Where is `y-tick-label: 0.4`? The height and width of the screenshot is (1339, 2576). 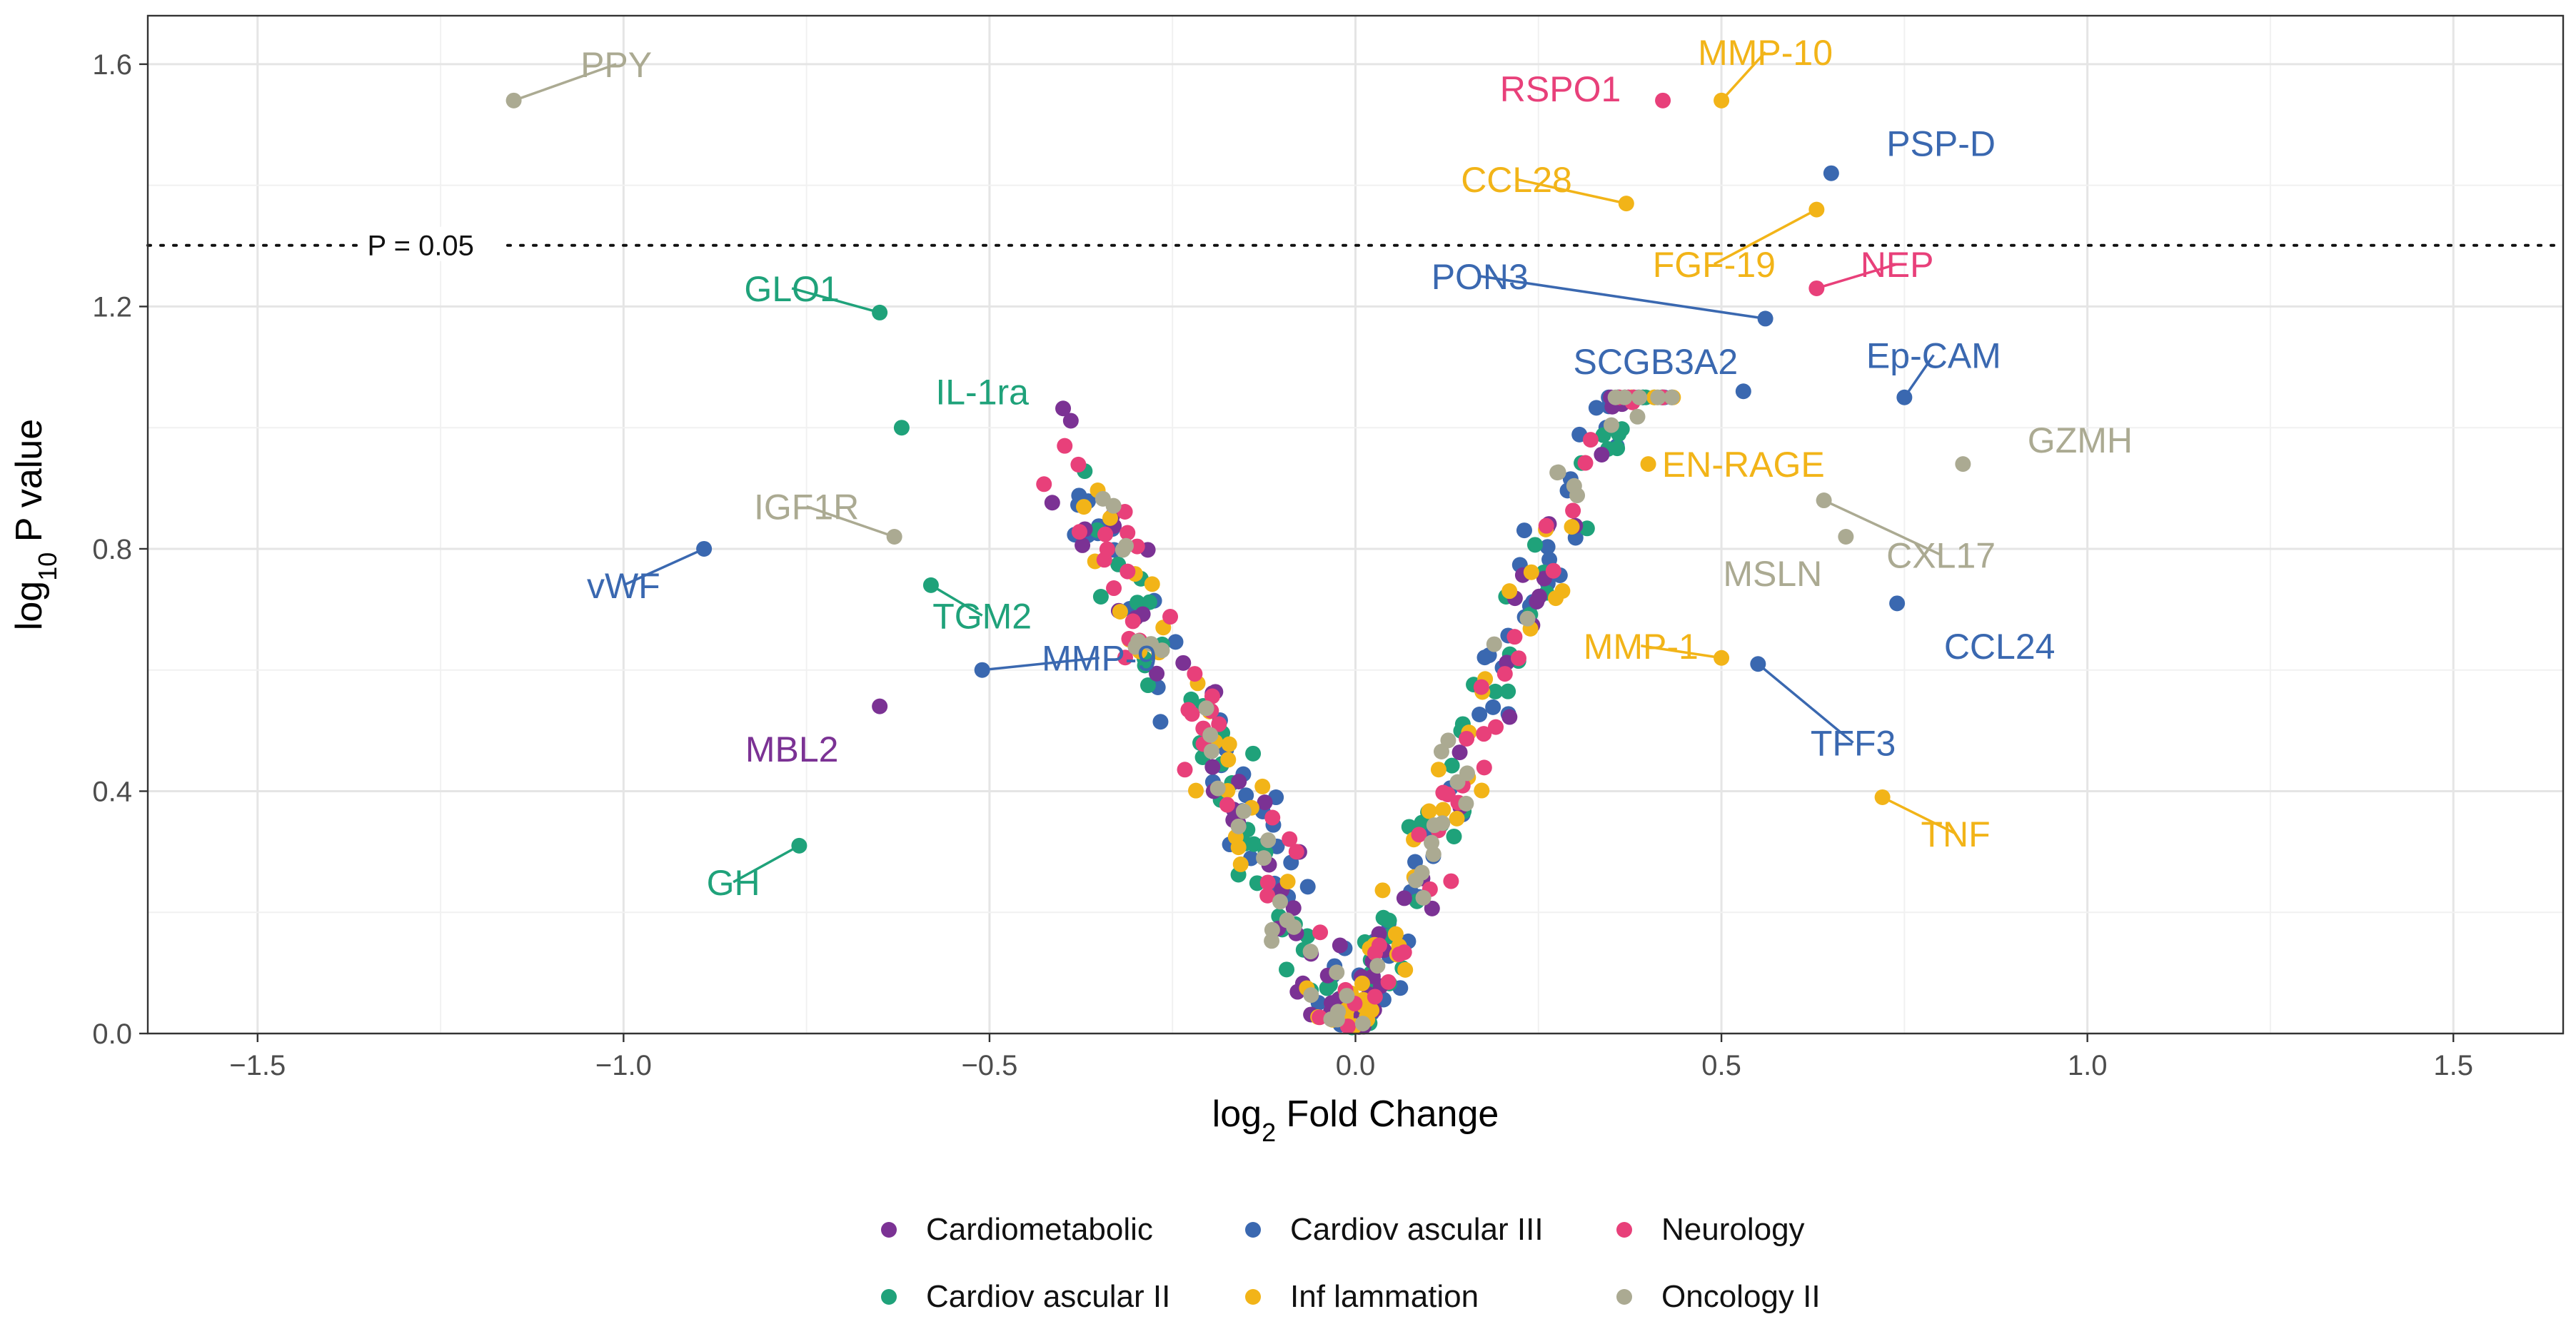
y-tick-label: 0.4 is located at coordinates (112, 791).